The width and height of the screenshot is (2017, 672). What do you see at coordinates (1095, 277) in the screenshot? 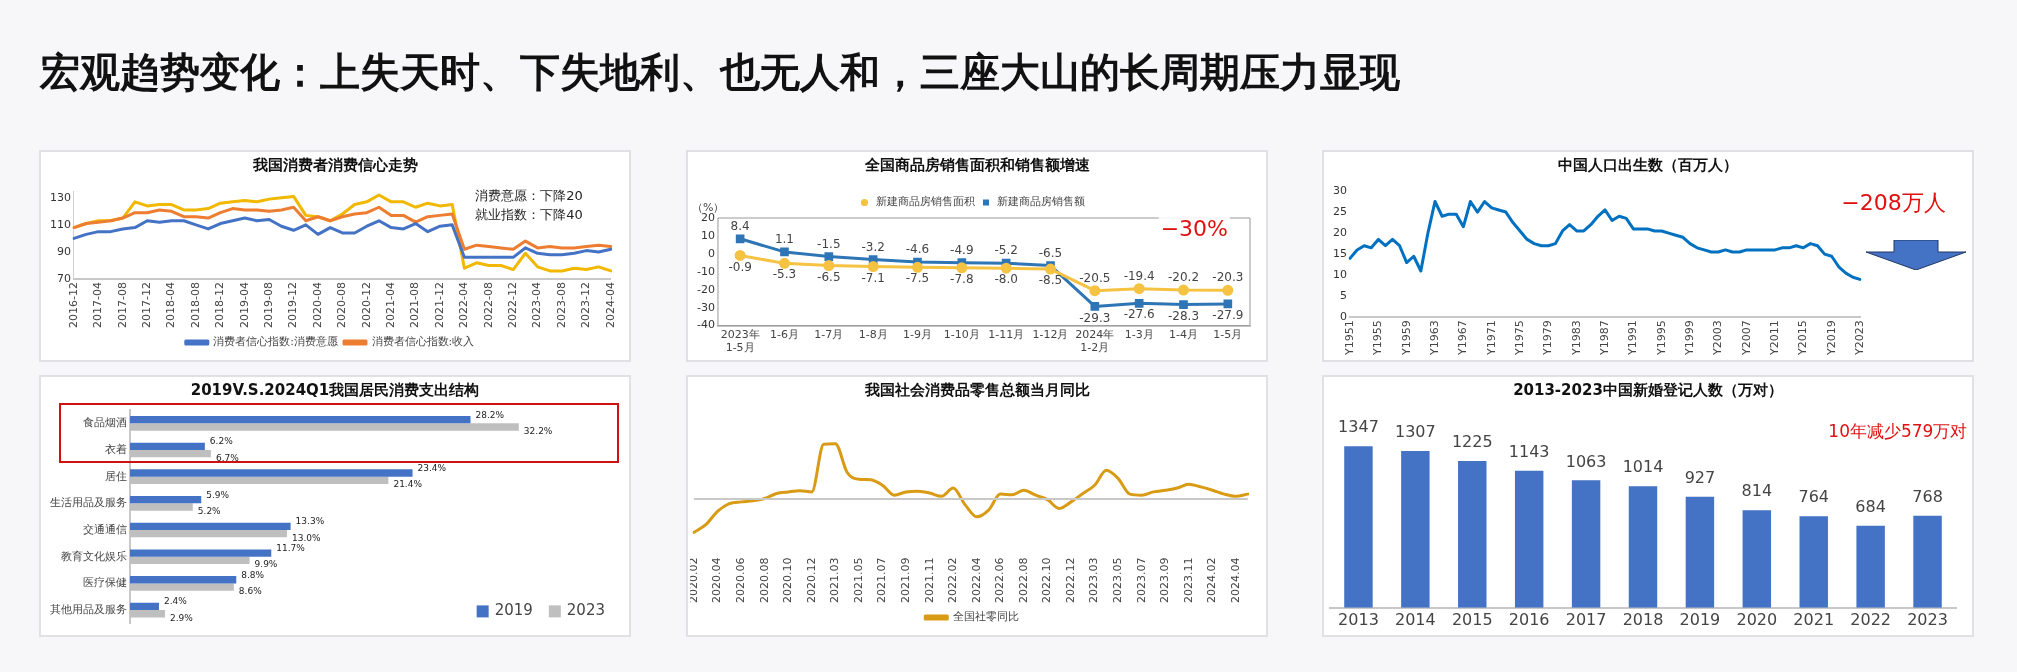
I see `data-label: -20.5` at bounding box center [1095, 277].